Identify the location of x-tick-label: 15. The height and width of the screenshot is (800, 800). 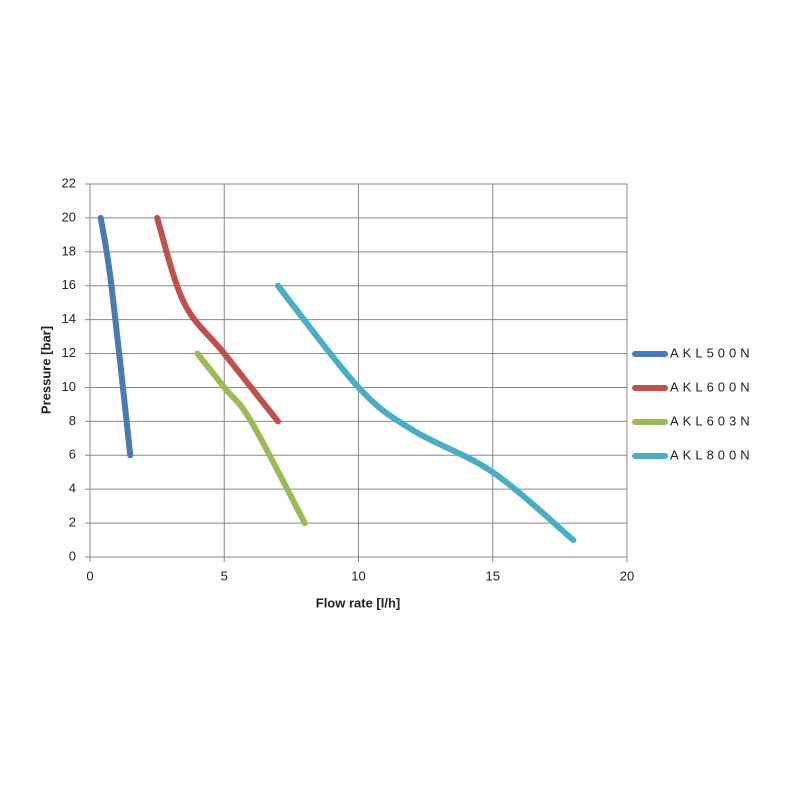
(493, 575).